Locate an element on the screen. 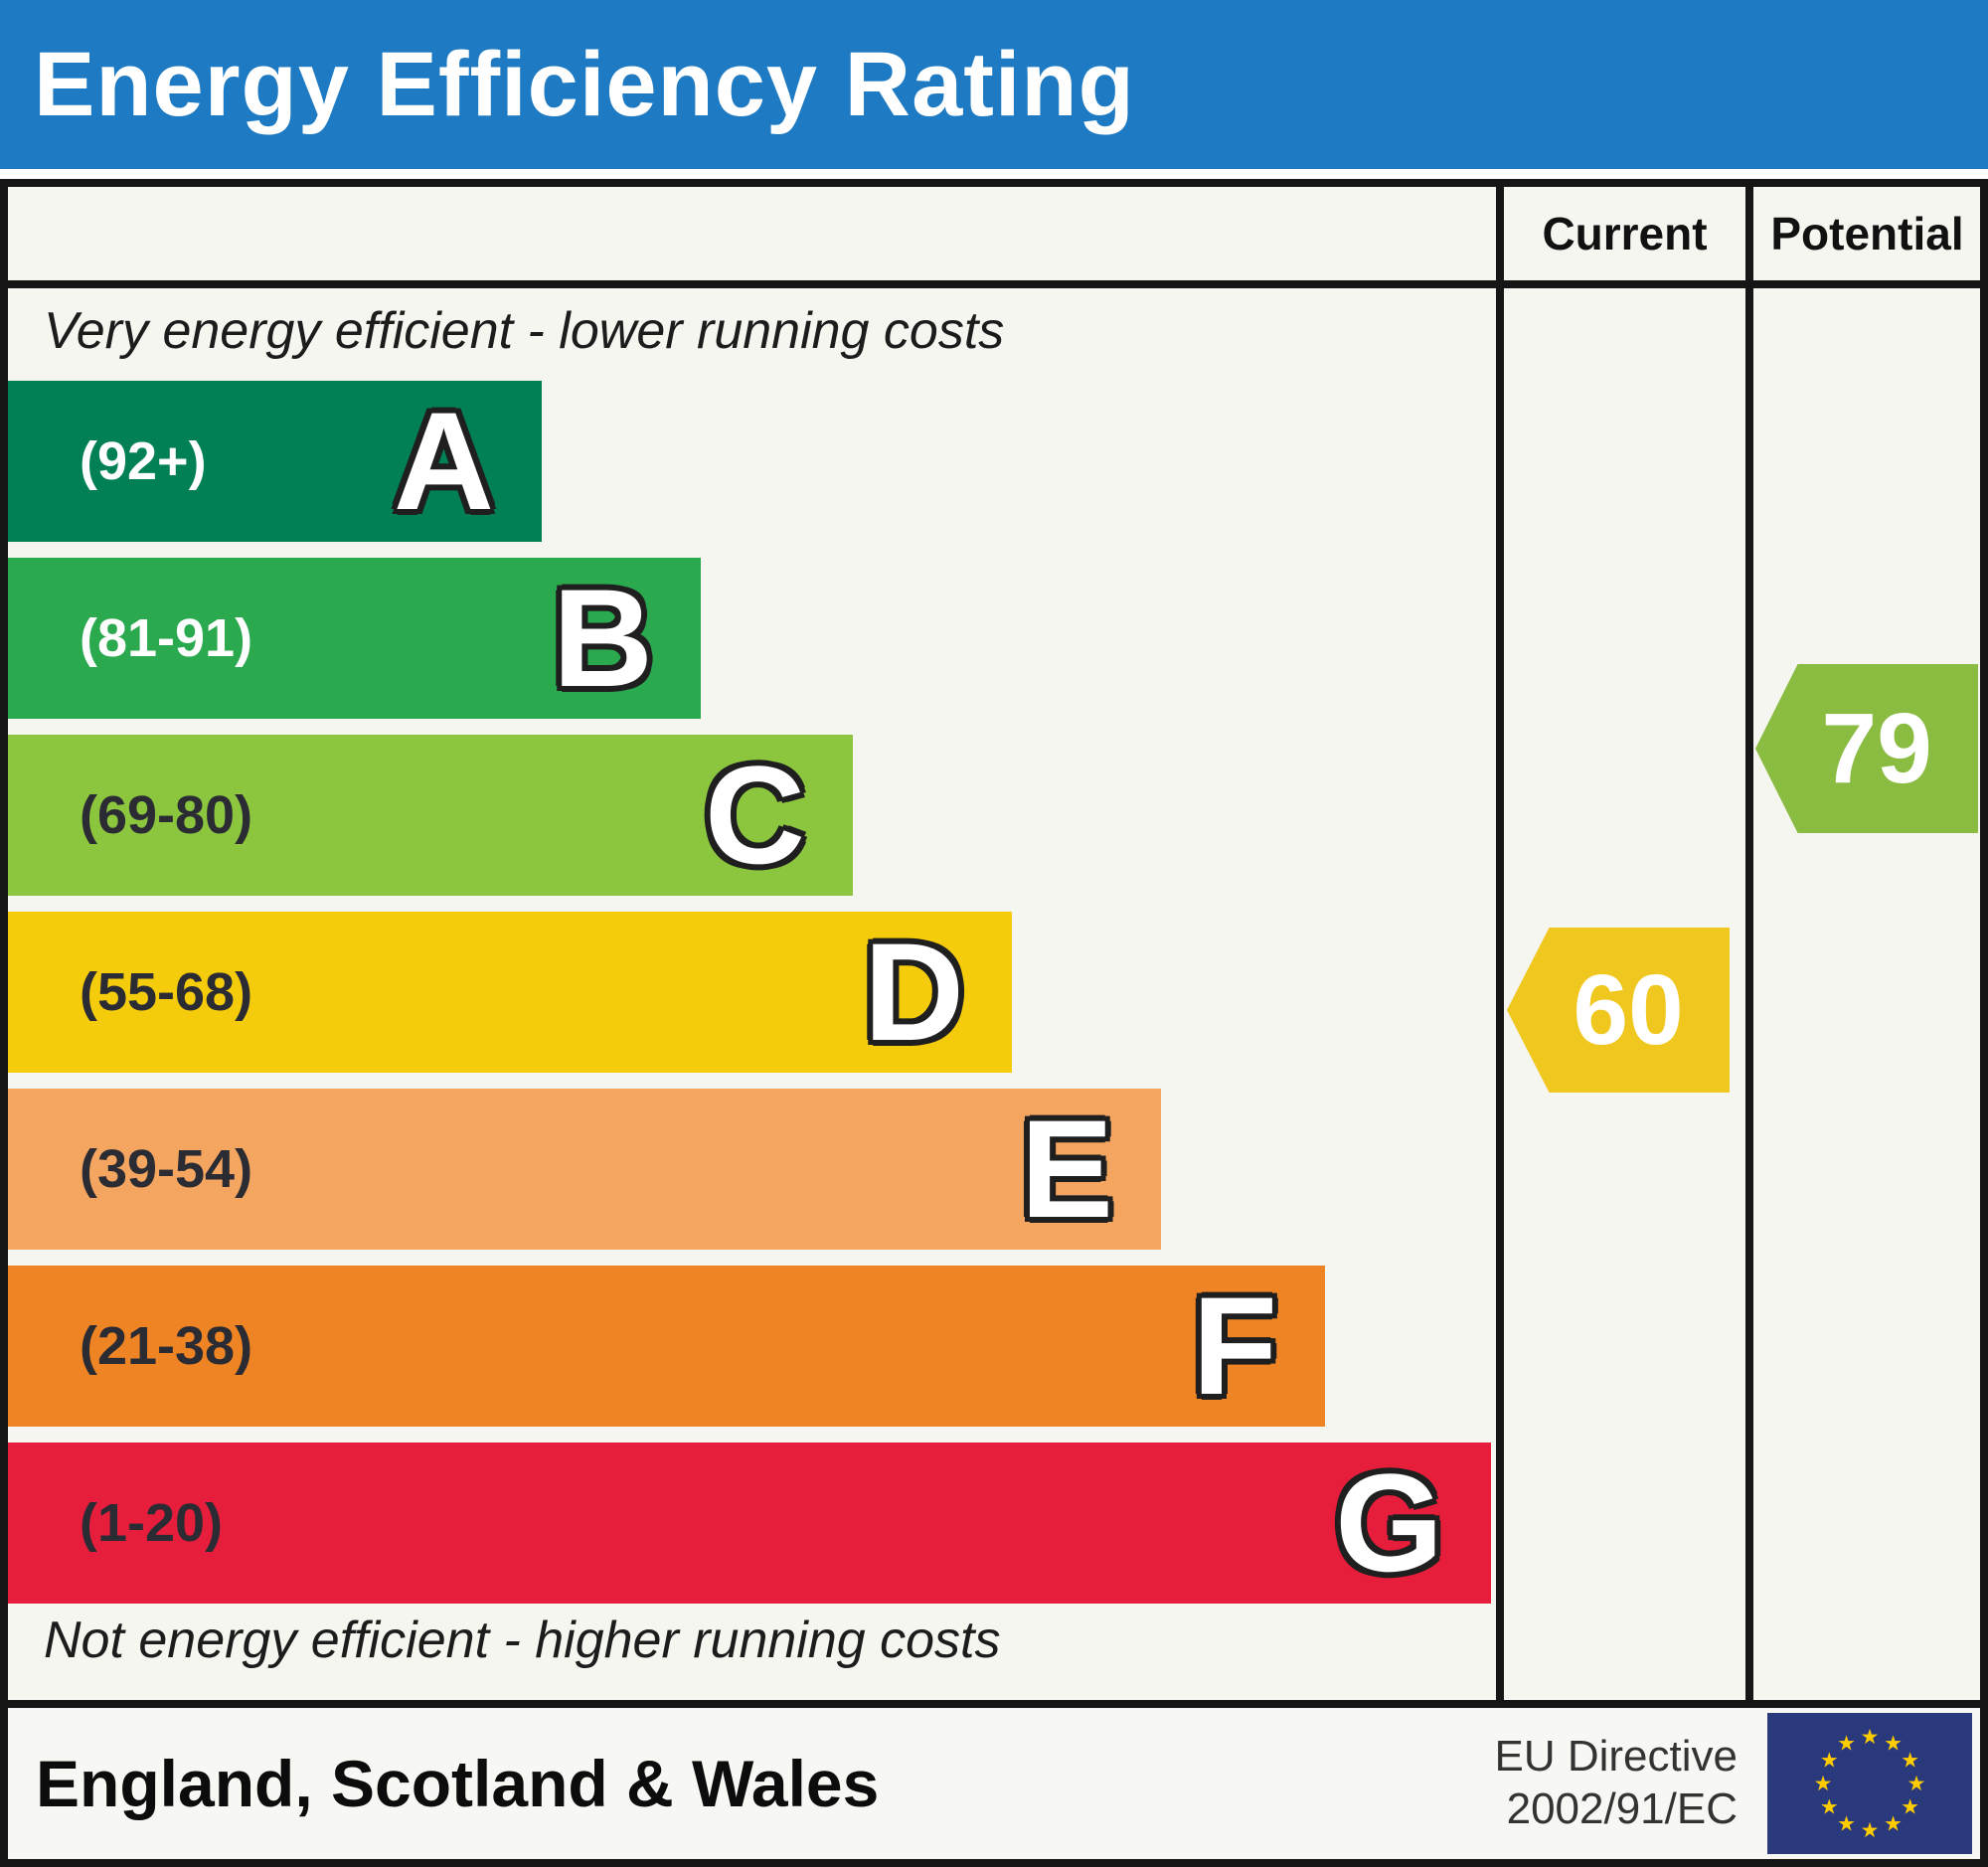 This screenshot has height=1867, width=1988. potential-column-divider is located at coordinates (1749, 943).